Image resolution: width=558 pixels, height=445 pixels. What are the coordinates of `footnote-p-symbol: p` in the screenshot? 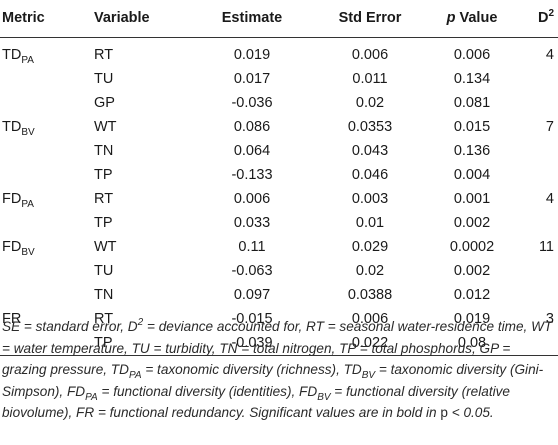 It's located at (444, 412).